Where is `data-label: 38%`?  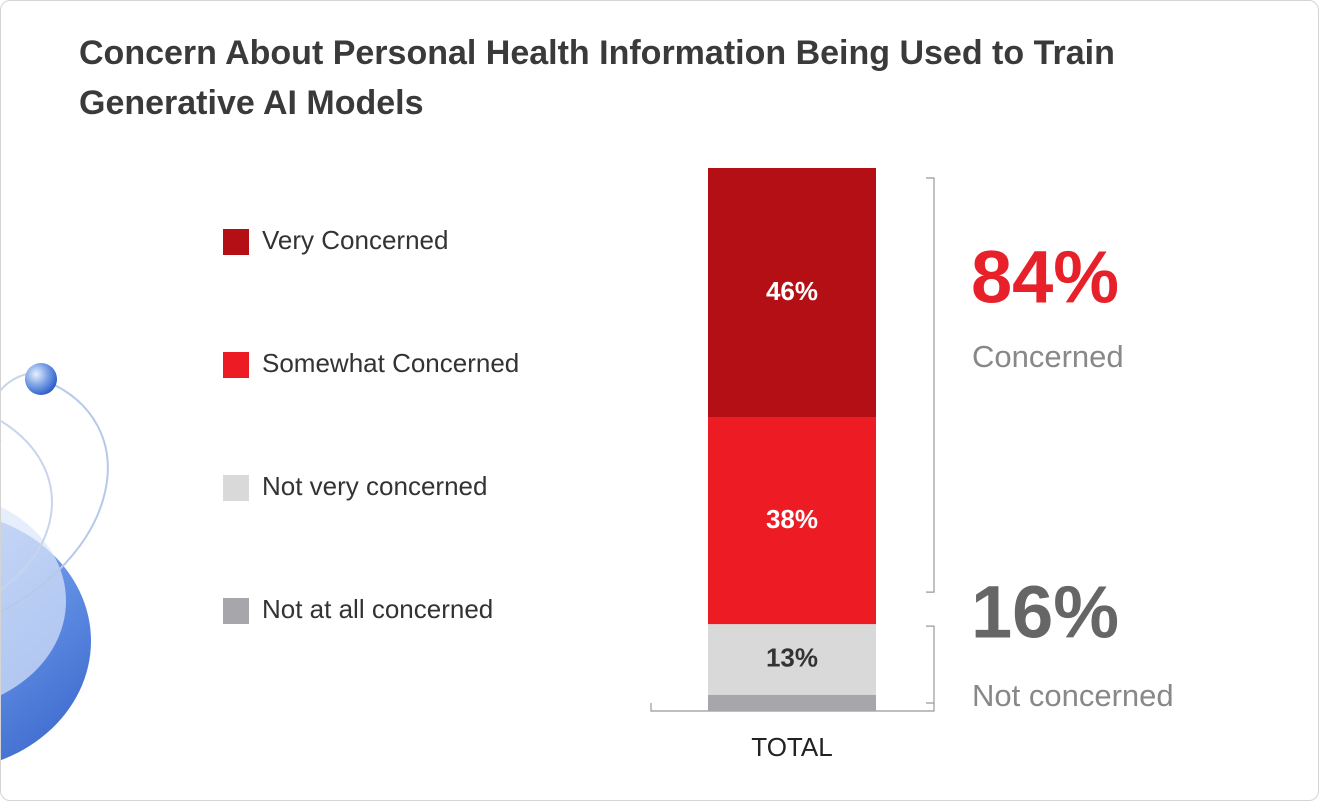
data-label: 38% is located at coordinates (792, 519).